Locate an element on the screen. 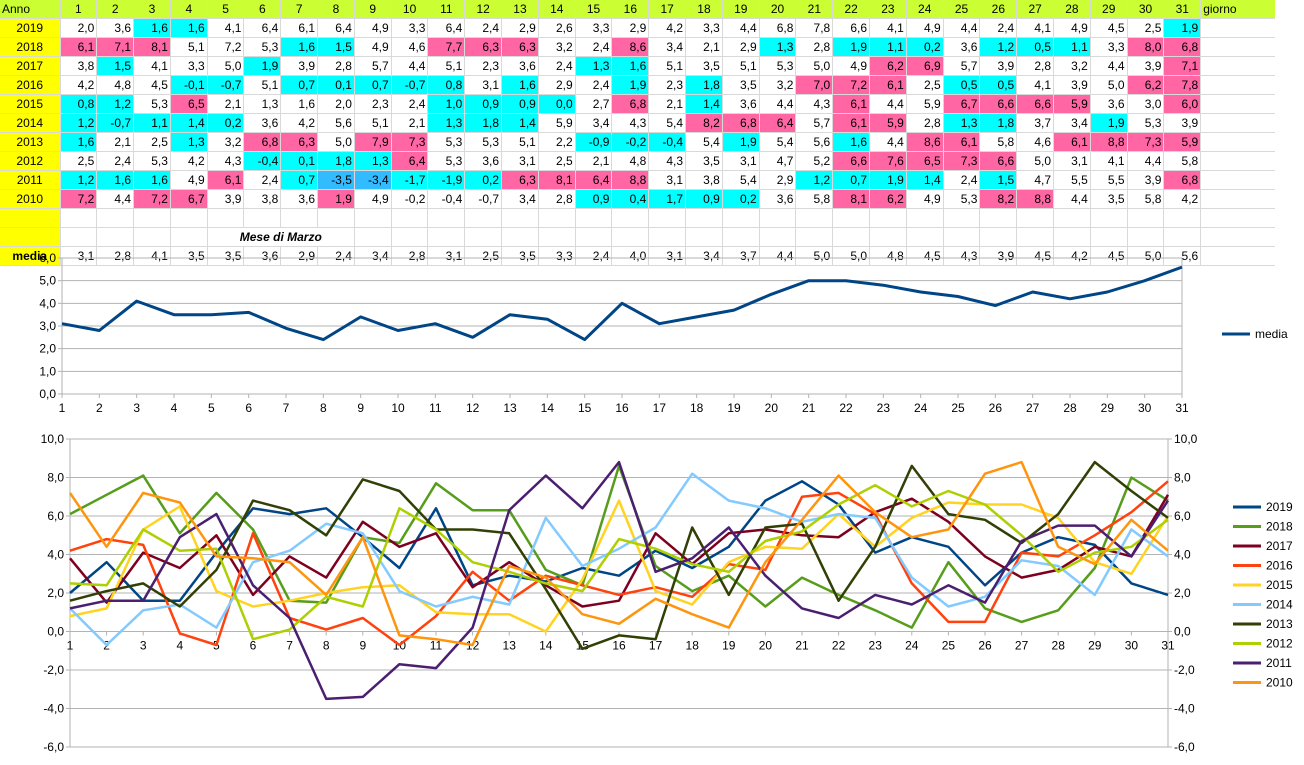 Image resolution: width=1304 pixels, height=765 pixels. media-value-cell: 3,1 is located at coordinates (446, 256).